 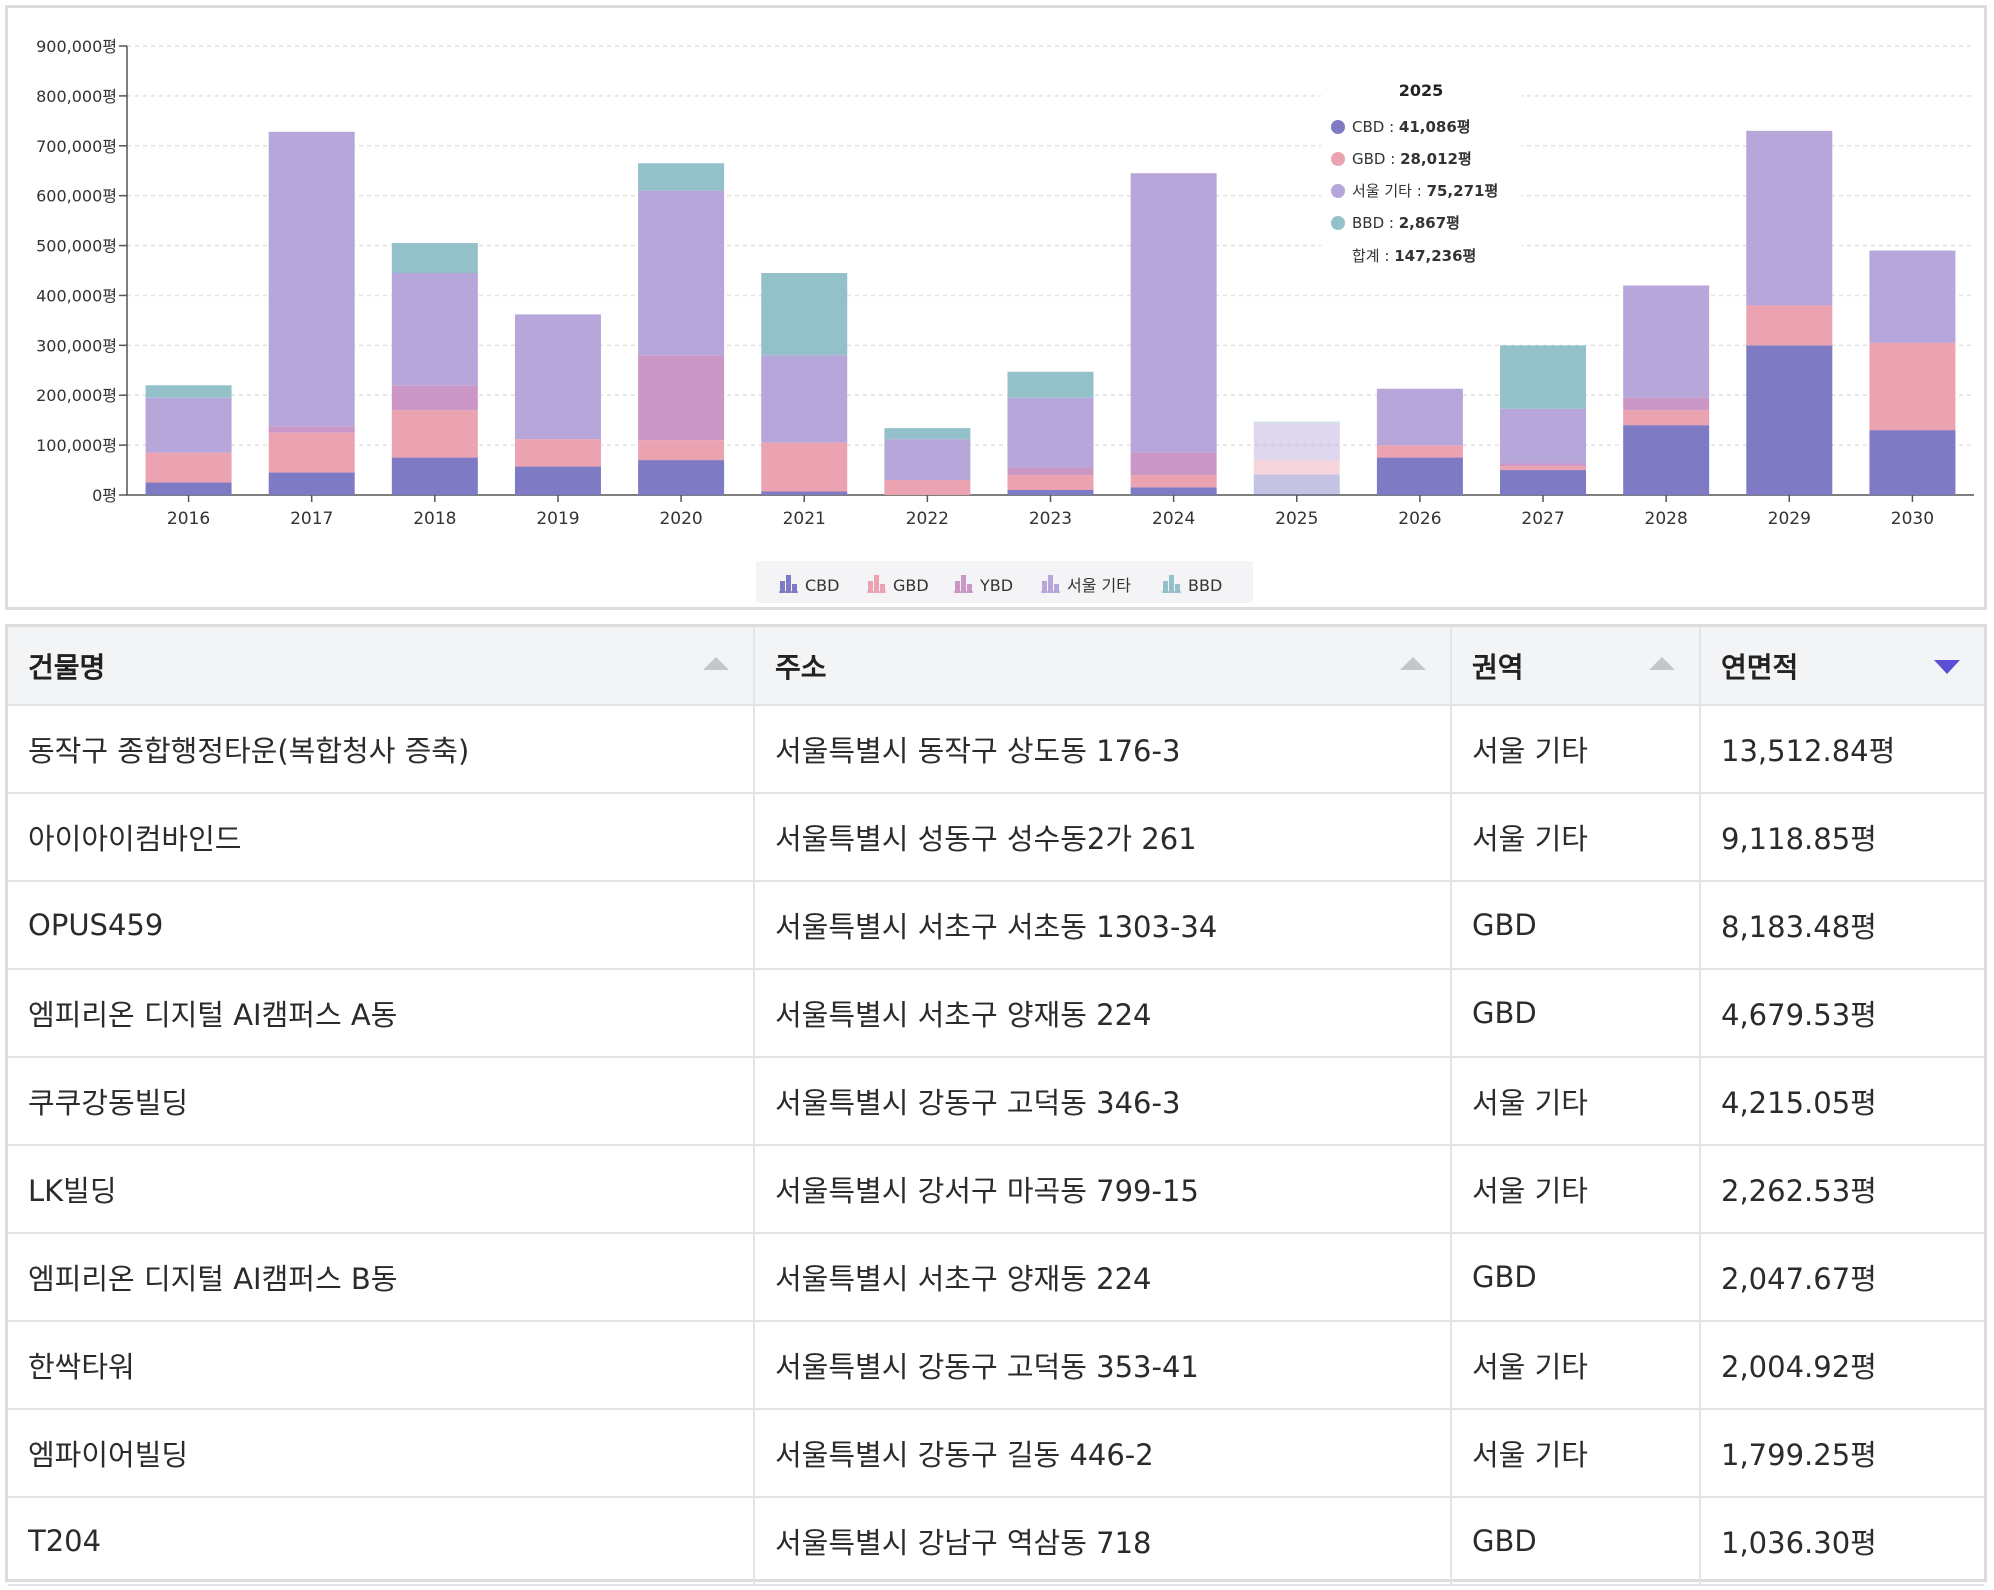 I want to click on table-row: 한싹타워 서울특별시 강동구 고덕동 353-41 서울 기타 2,004.92평, so click(x=996, y=1365).